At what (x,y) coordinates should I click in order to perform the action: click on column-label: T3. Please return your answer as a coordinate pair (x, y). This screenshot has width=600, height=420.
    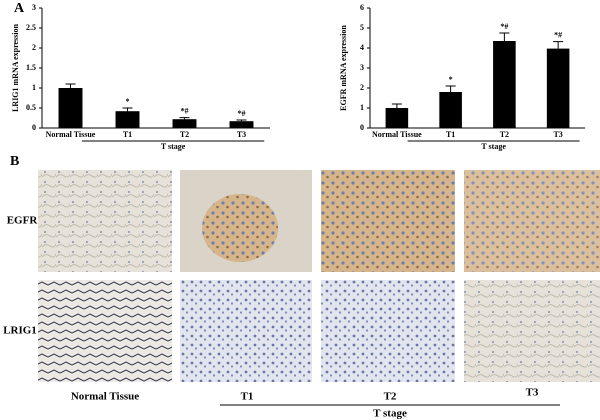
    Looking at the image, I should click on (532, 393).